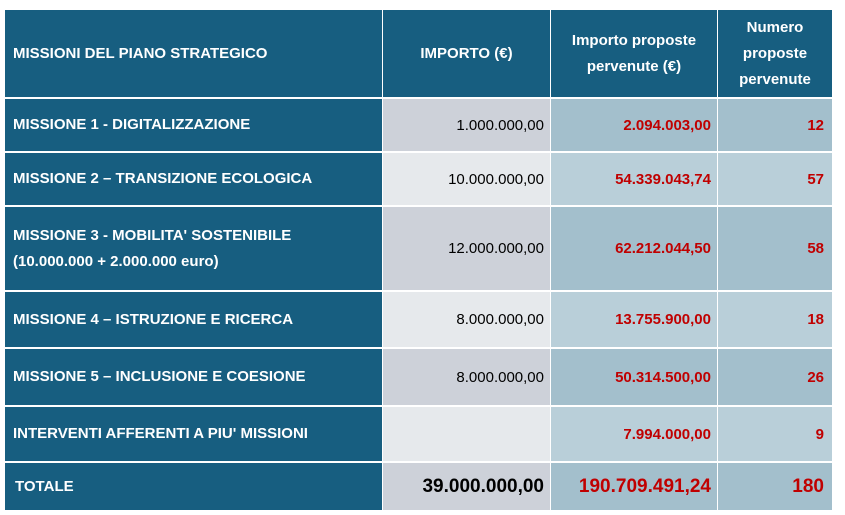  Describe the element at coordinates (152, 235) in the screenshot. I see `row-name-line1: MISSIONE 3 - MOBILITA' SOSTENIBILE` at that location.